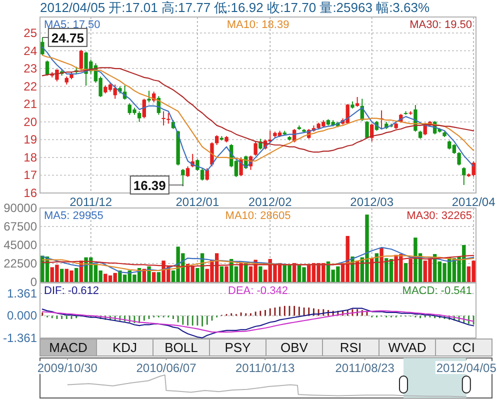 The height and width of the screenshot is (403, 498). I want to click on text: MA30: 19.50, so click(441, 25).